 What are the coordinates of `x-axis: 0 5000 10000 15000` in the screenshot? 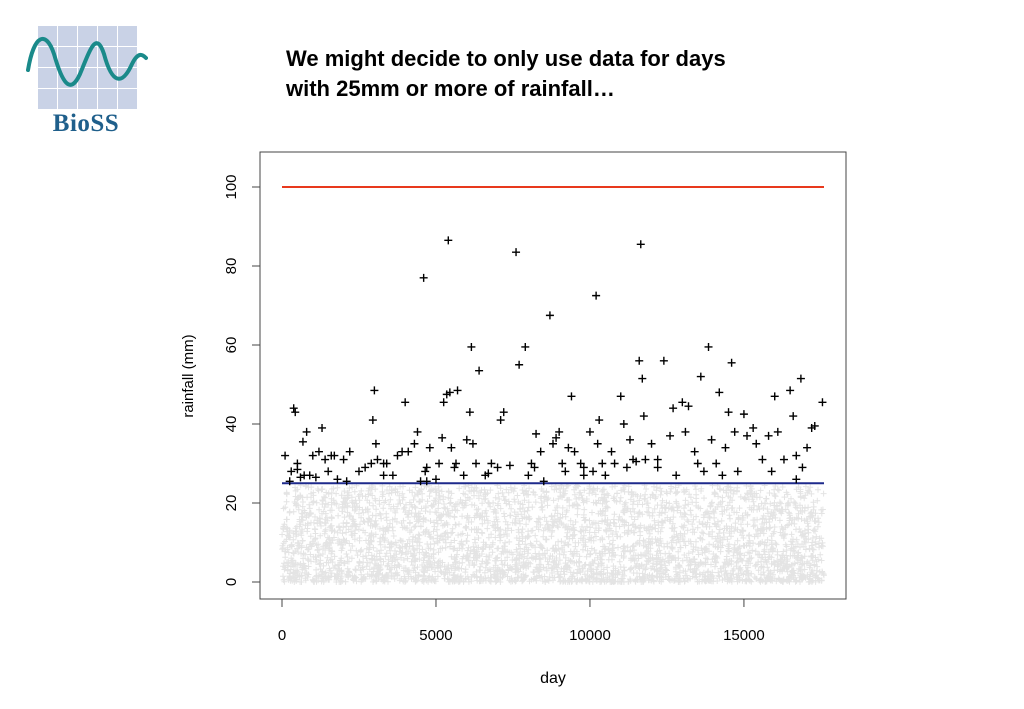 It's located at (521, 621).